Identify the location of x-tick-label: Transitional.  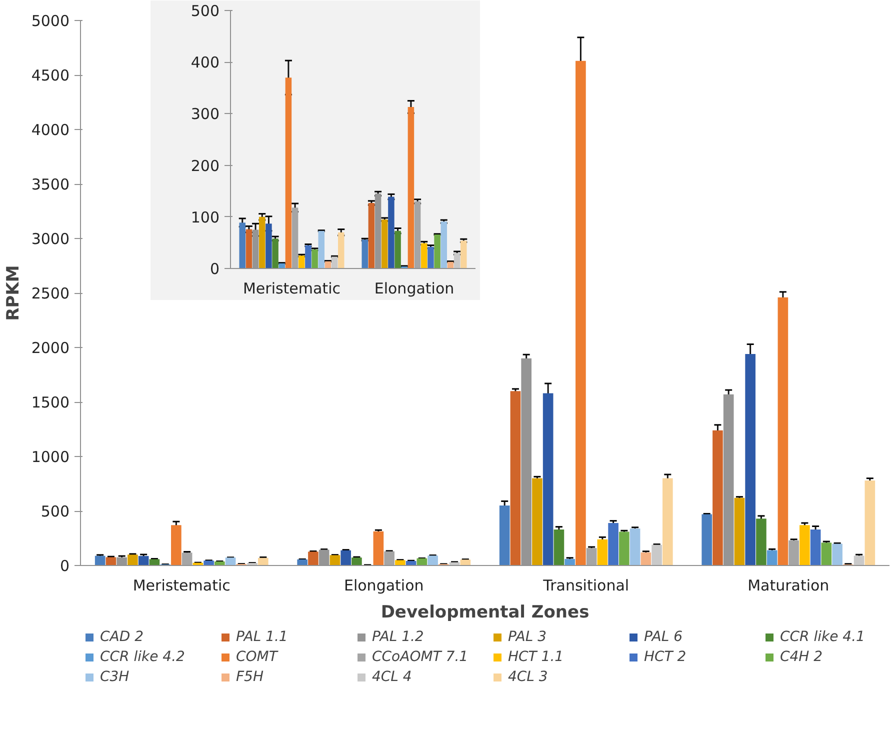
(586, 585).